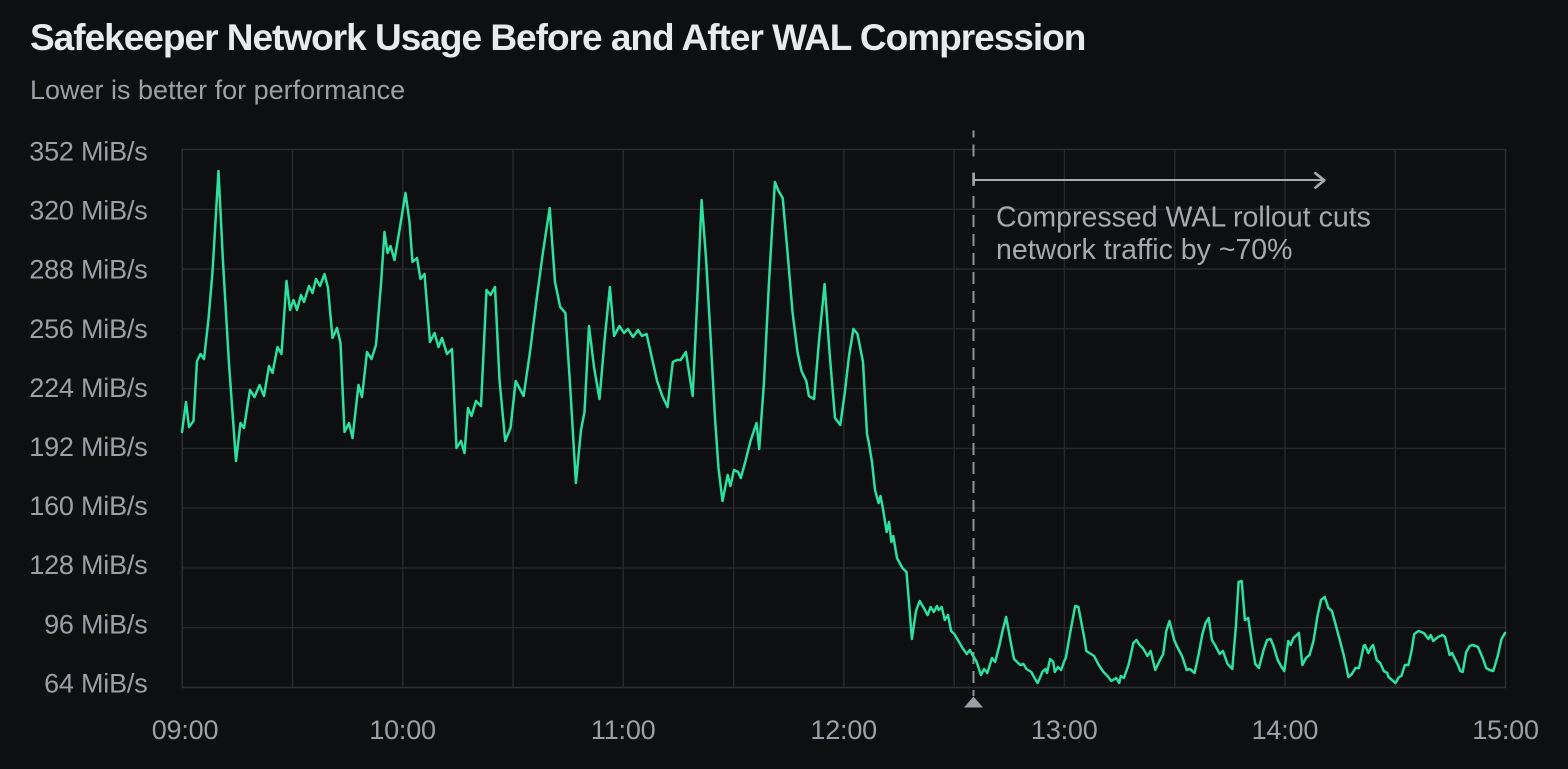 The image size is (1568, 769). I want to click on svg-text: 14:00, so click(1285, 730).